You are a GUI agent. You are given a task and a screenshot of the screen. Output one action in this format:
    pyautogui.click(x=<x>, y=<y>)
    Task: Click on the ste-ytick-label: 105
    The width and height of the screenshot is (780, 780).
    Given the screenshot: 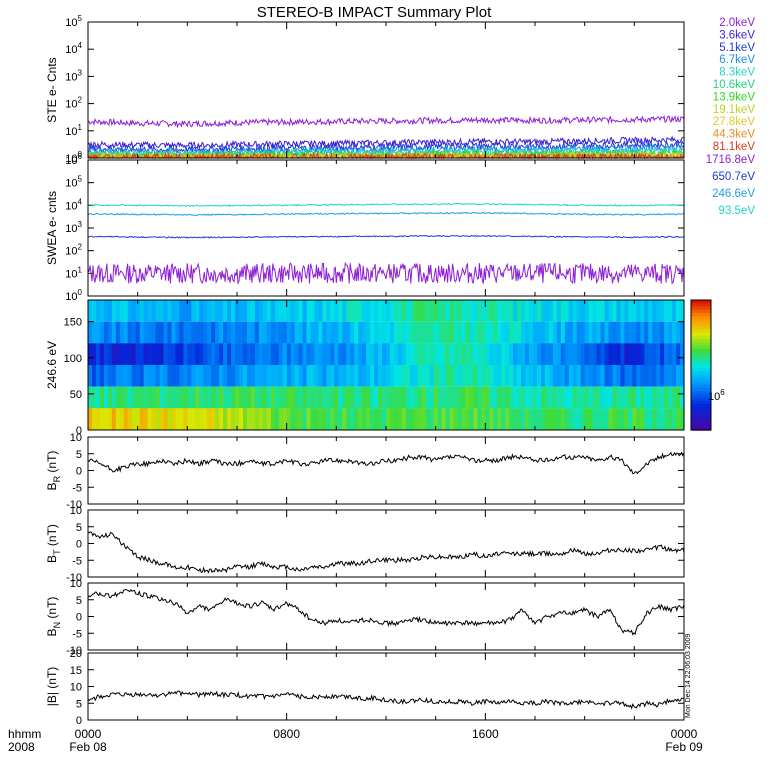 What is the action you would take?
    pyautogui.click(x=73, y=21)
    